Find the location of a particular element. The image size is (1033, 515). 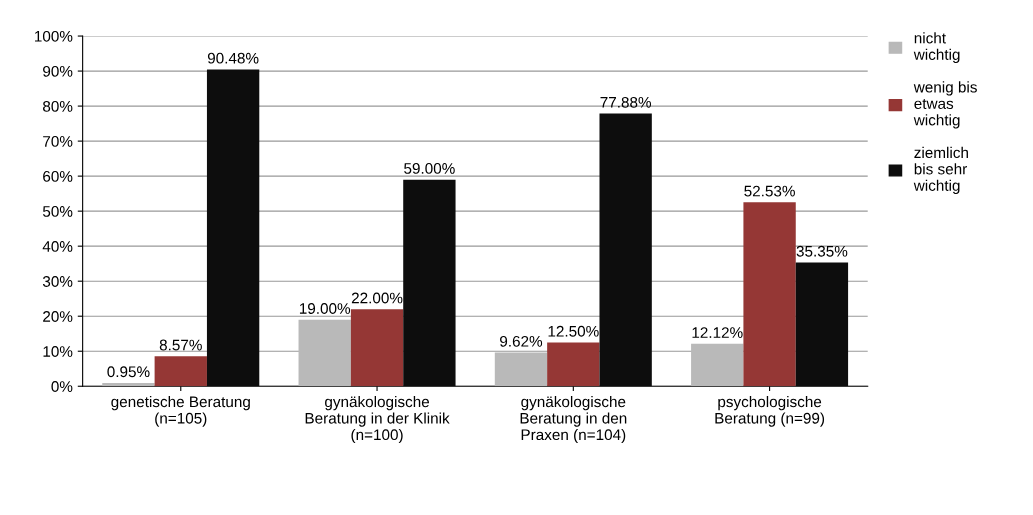

data-label: 12.12% is located at coordinates (717, 332).